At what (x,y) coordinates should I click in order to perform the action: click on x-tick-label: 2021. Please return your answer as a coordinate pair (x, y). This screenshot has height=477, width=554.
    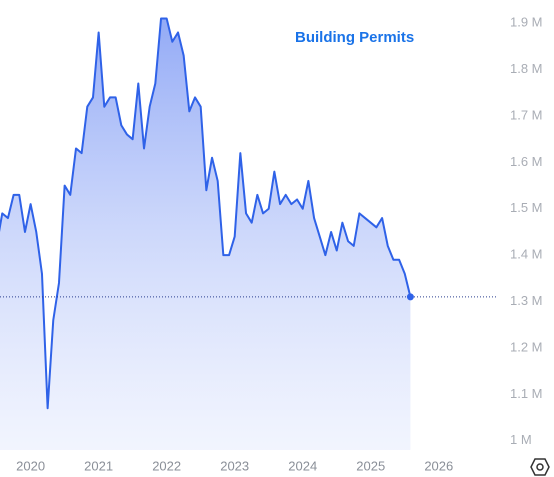
    Looking at the image, I should click on (98, 465).